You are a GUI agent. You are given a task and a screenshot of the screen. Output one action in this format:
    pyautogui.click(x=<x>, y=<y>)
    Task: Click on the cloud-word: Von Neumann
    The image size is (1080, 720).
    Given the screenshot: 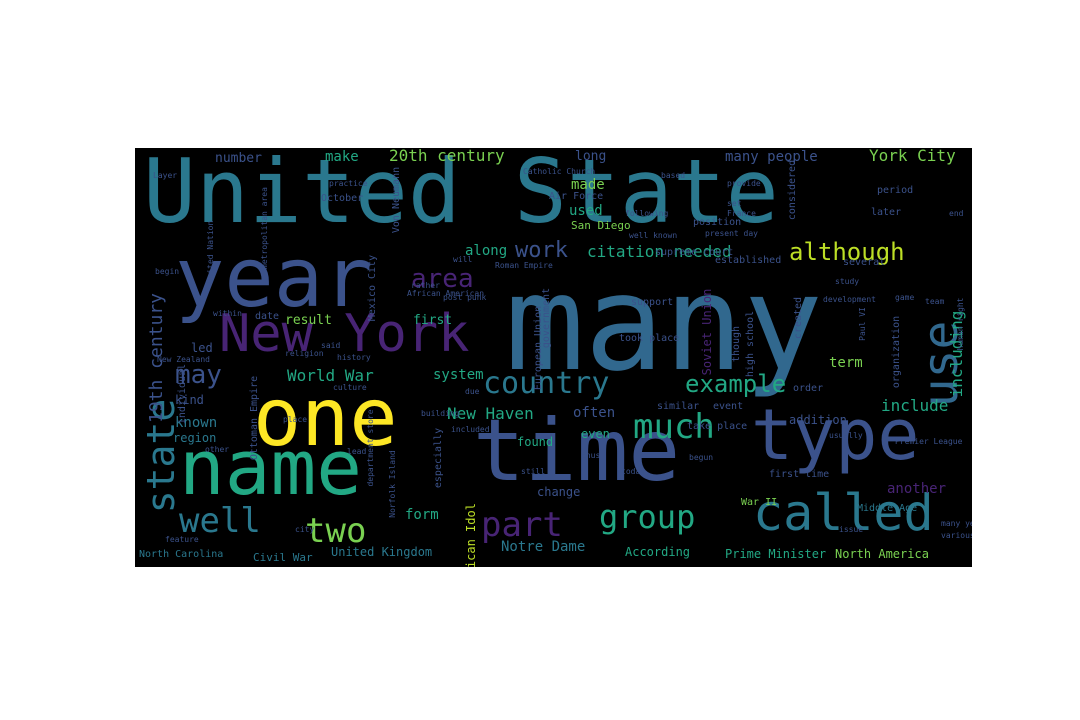 What is the action you would take?
    pyautogui.click(x=396, y=200)
    